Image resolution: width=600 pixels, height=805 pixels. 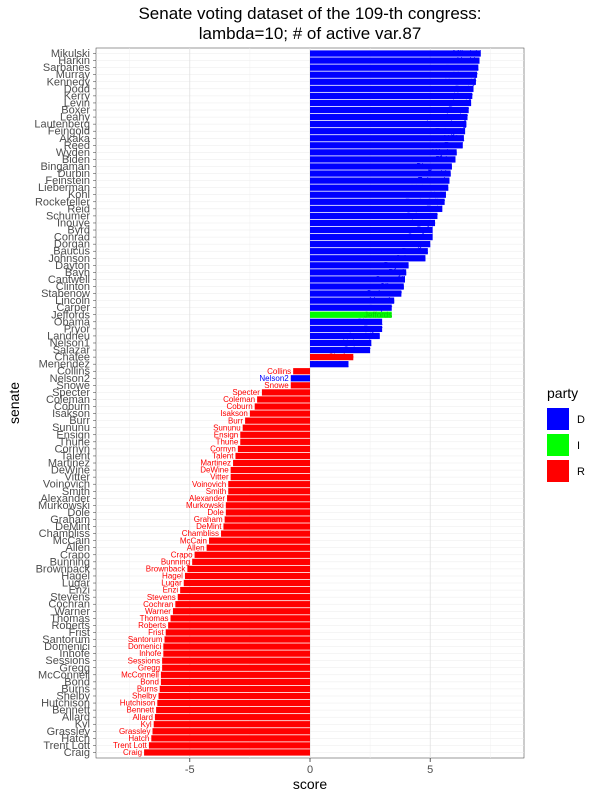 I want to click on bar-label: Lautenberg, so click(x=446, y=124).